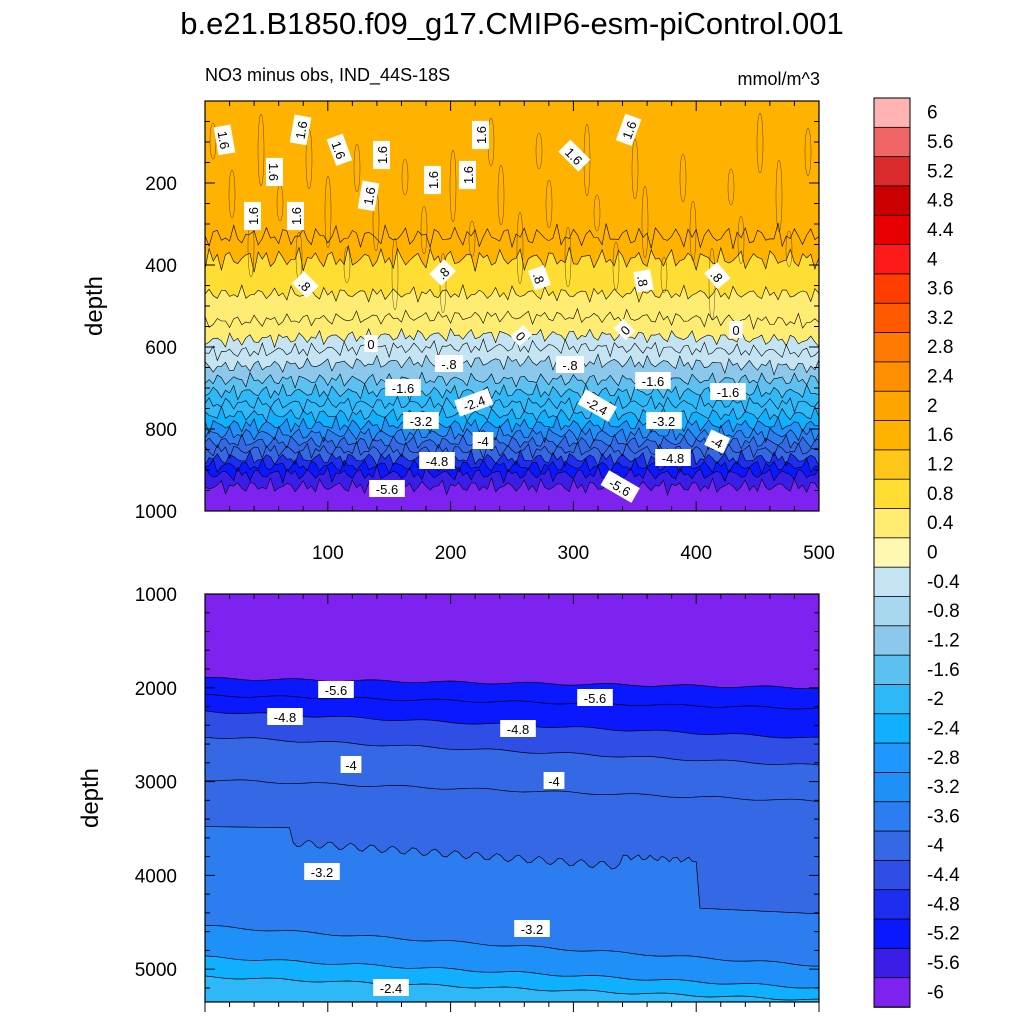 This screenshot has height=1024, width=1024. I want to click on colorbar-label: 3.6, so click(940, 289).